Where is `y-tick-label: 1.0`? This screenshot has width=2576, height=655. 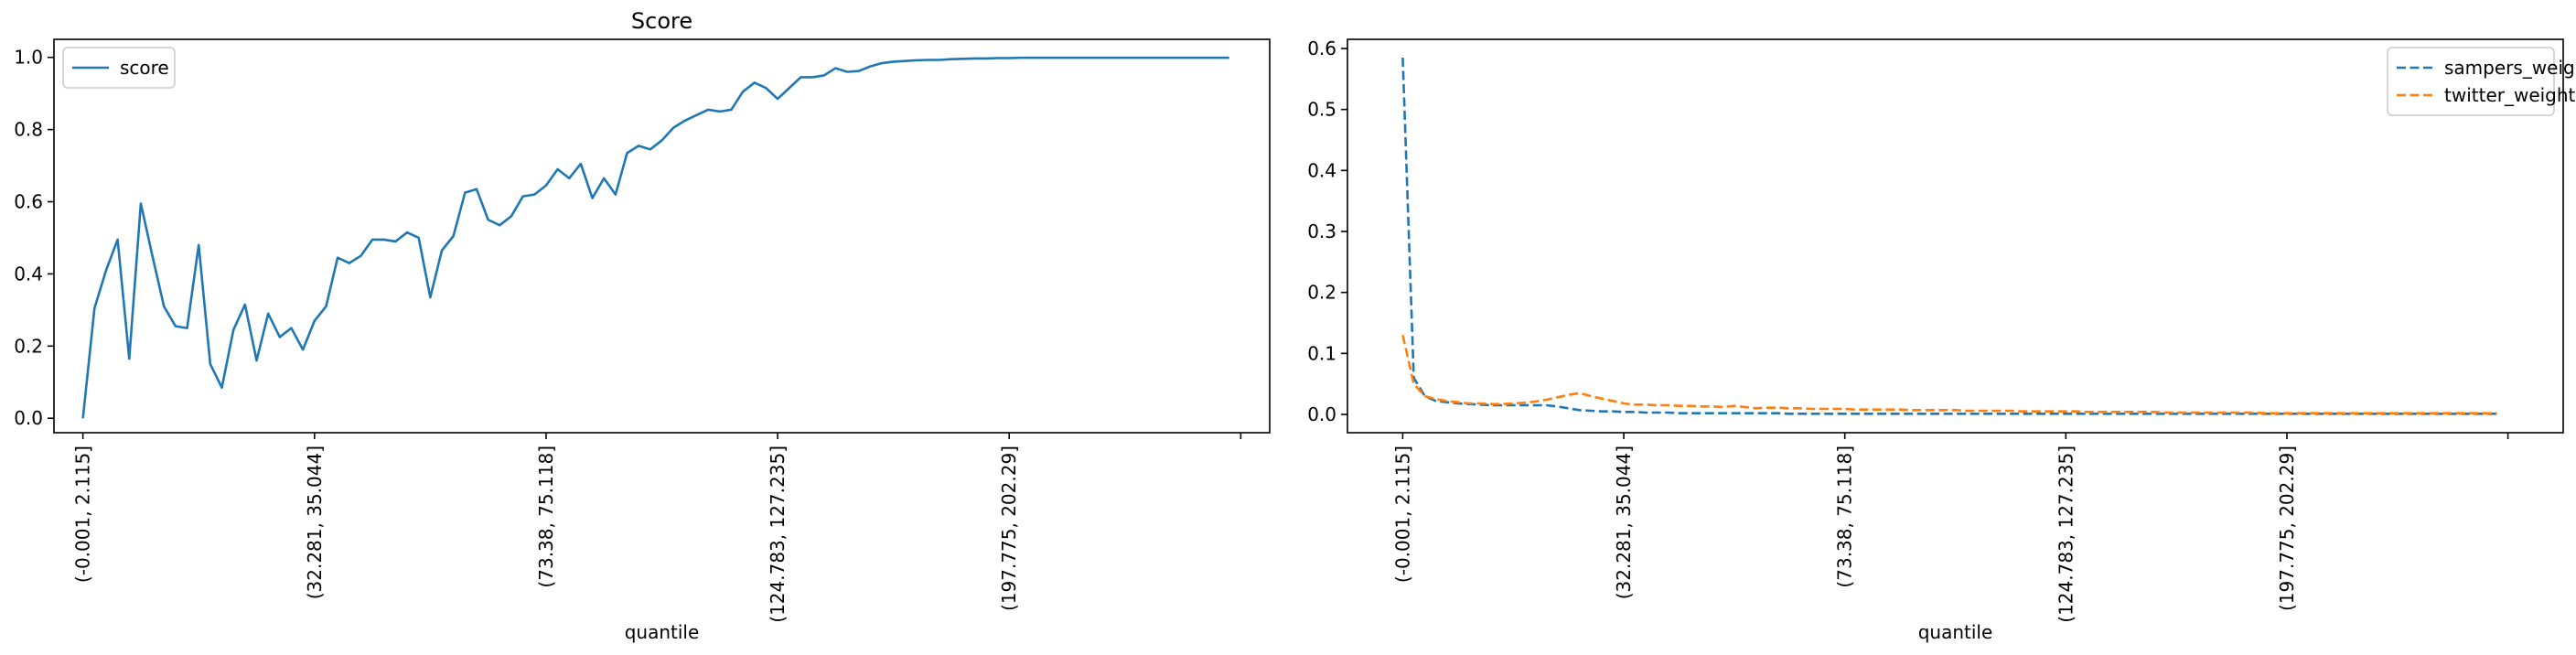 y-tick-label: 1.0 is located at coordinates (29, 58).